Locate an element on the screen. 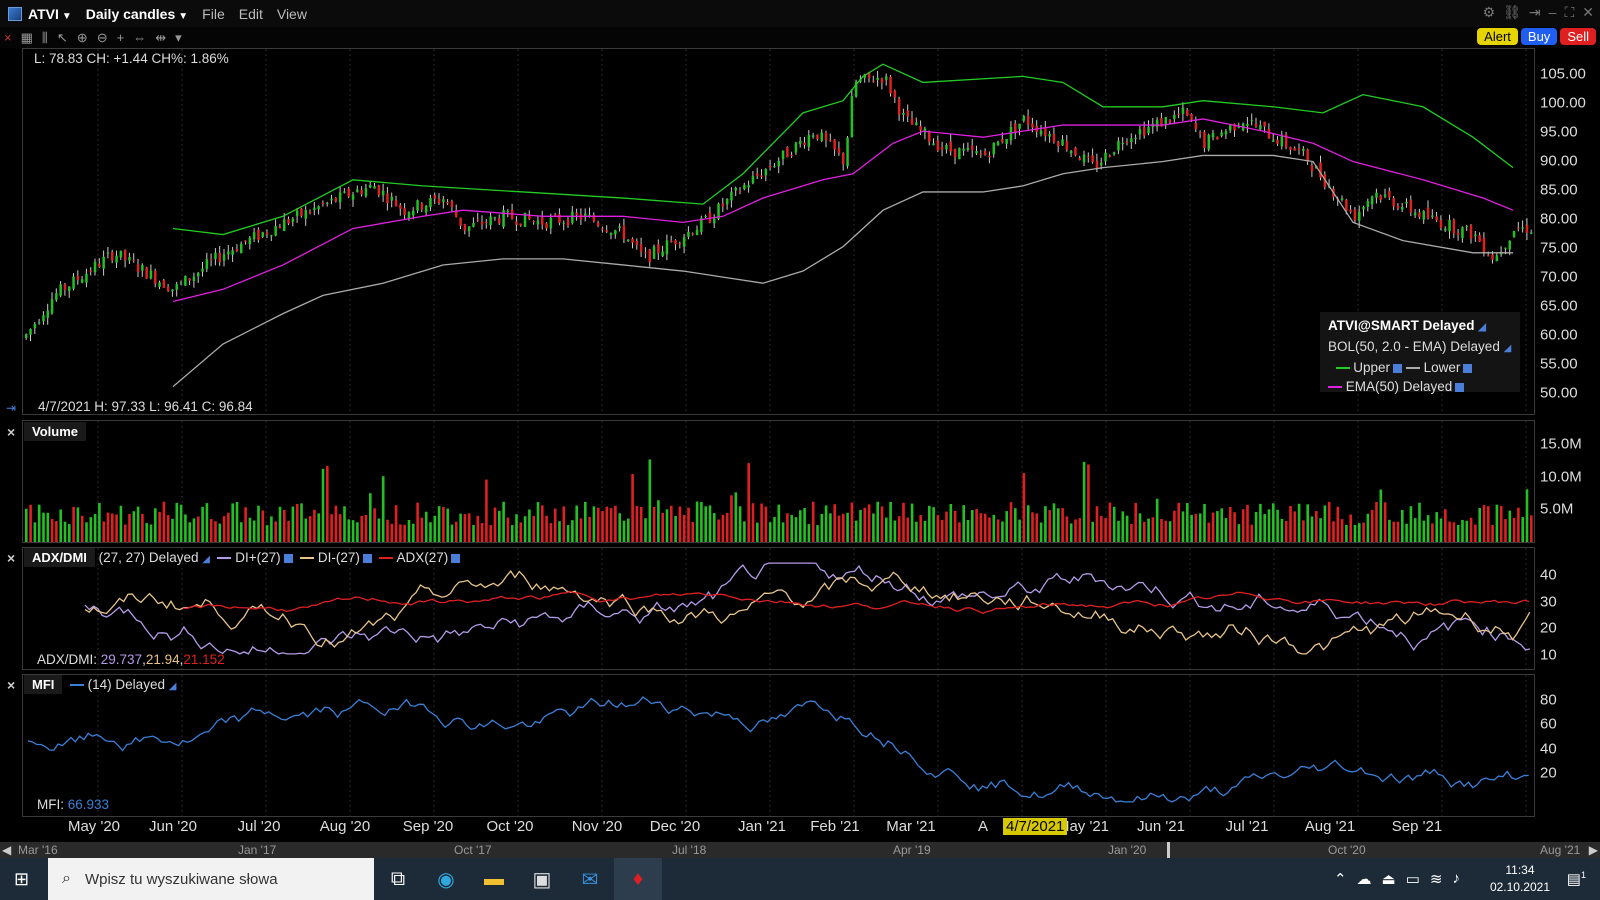  legend-upper: Upper is located at coordinates (1372, 367).